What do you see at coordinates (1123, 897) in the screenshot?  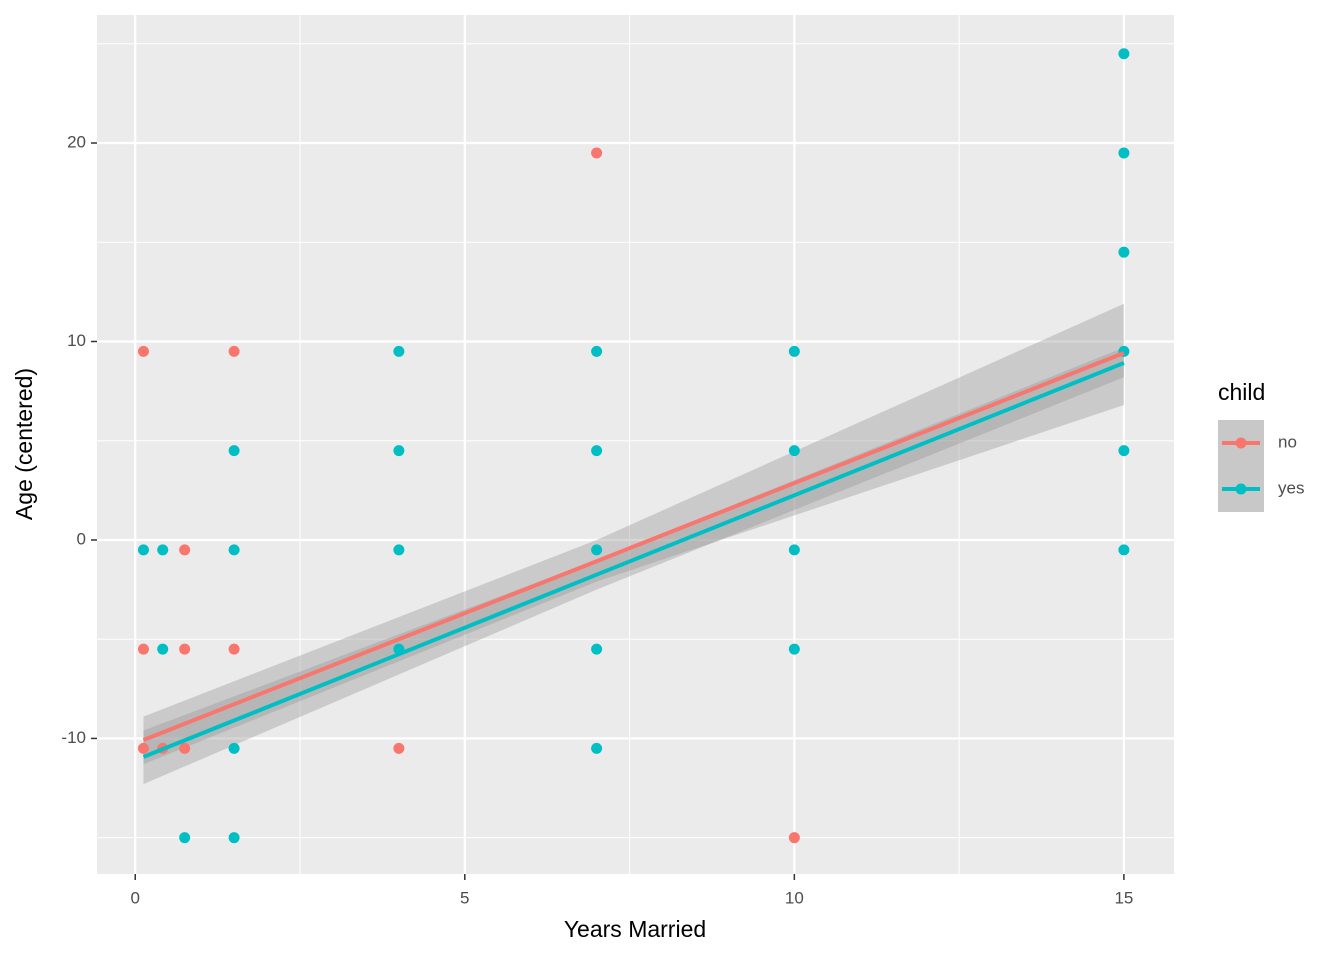 I see `x-tick-label: 15` at bounding box center [1123, 897].